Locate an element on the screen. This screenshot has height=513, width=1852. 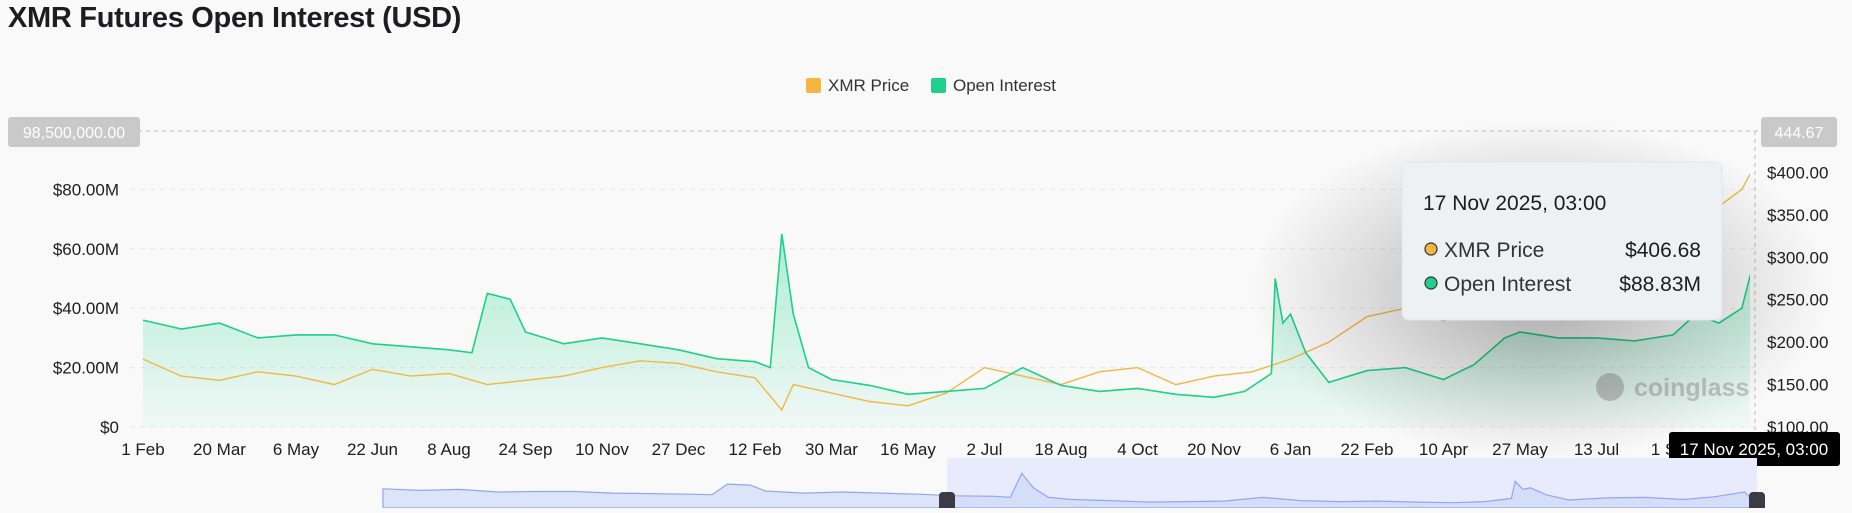
legend-item-oi: Open Interest is located at coordinates (993, 85).